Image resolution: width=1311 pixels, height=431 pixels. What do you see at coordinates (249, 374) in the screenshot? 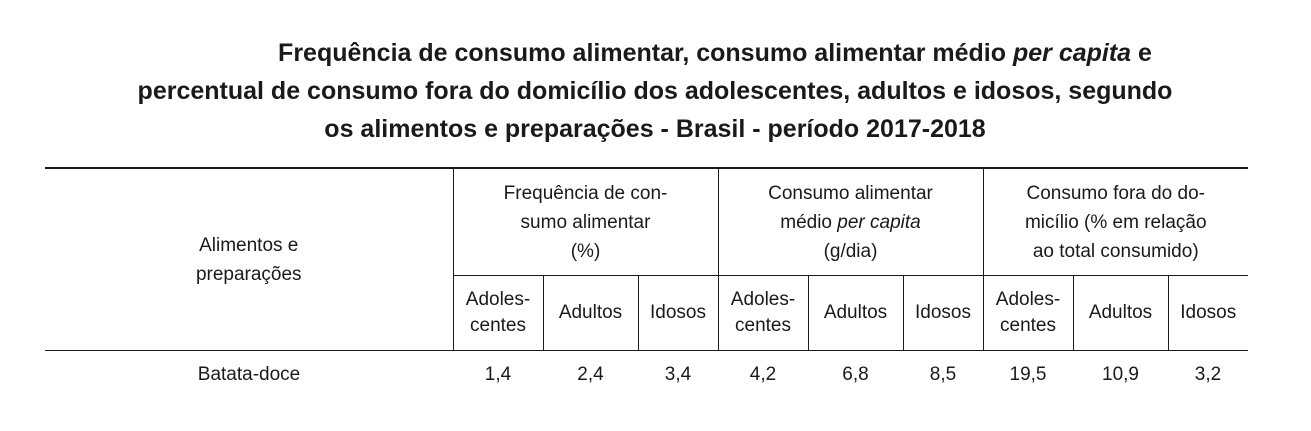
I see `row-label: Batata-doce` at bounding box center [249, 374].